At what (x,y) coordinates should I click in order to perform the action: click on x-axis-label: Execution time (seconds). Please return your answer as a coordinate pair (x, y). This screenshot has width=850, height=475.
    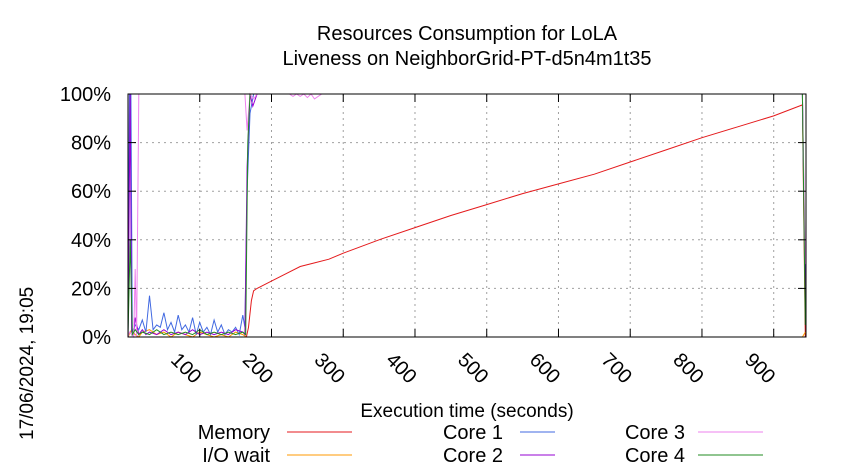
    Looking at the image, I should click on (466, 411).